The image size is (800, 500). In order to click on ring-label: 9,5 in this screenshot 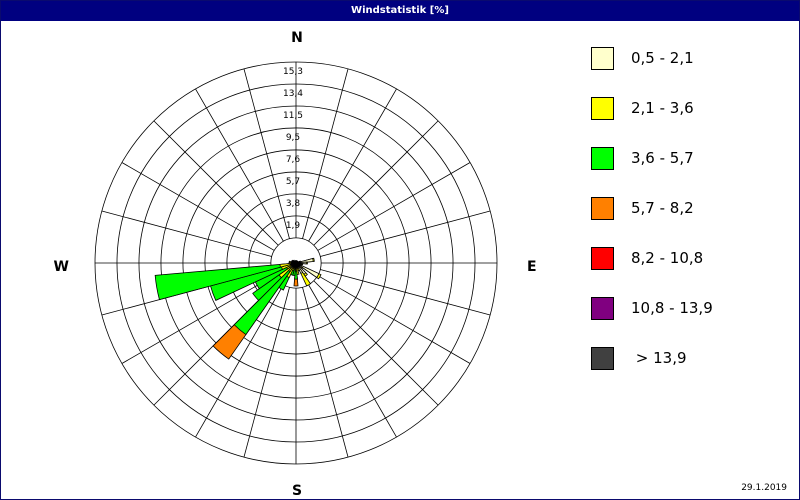, I will do `click(293, 138)`.